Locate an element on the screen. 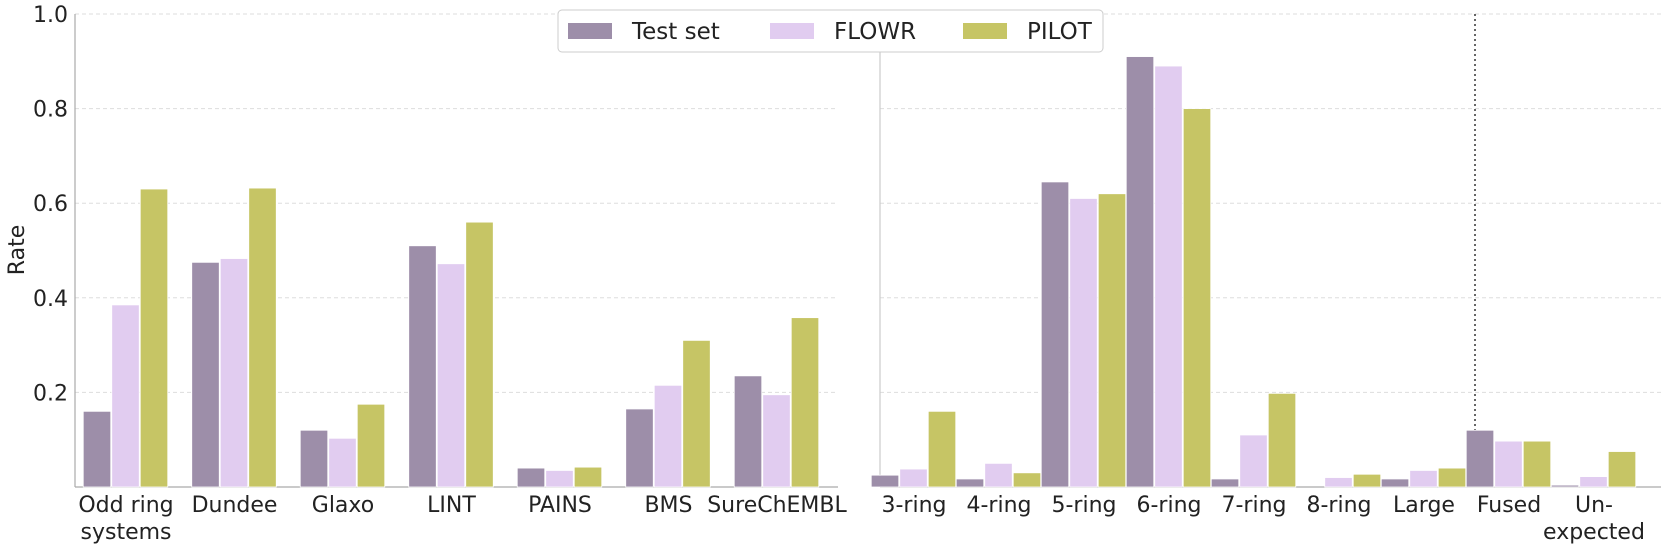  x-tick-label: Fused is located at coordinates (1509, 505).